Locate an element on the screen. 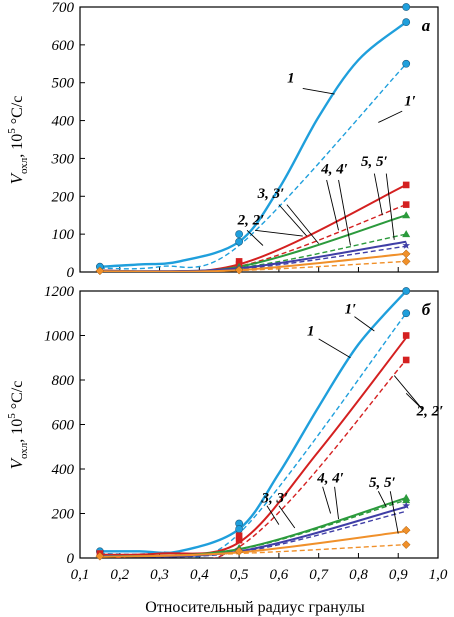 Image resolution: width=454 pixels, height=617 pixels. x-tick-label: 0,4 is located at coordinates (199, 575).